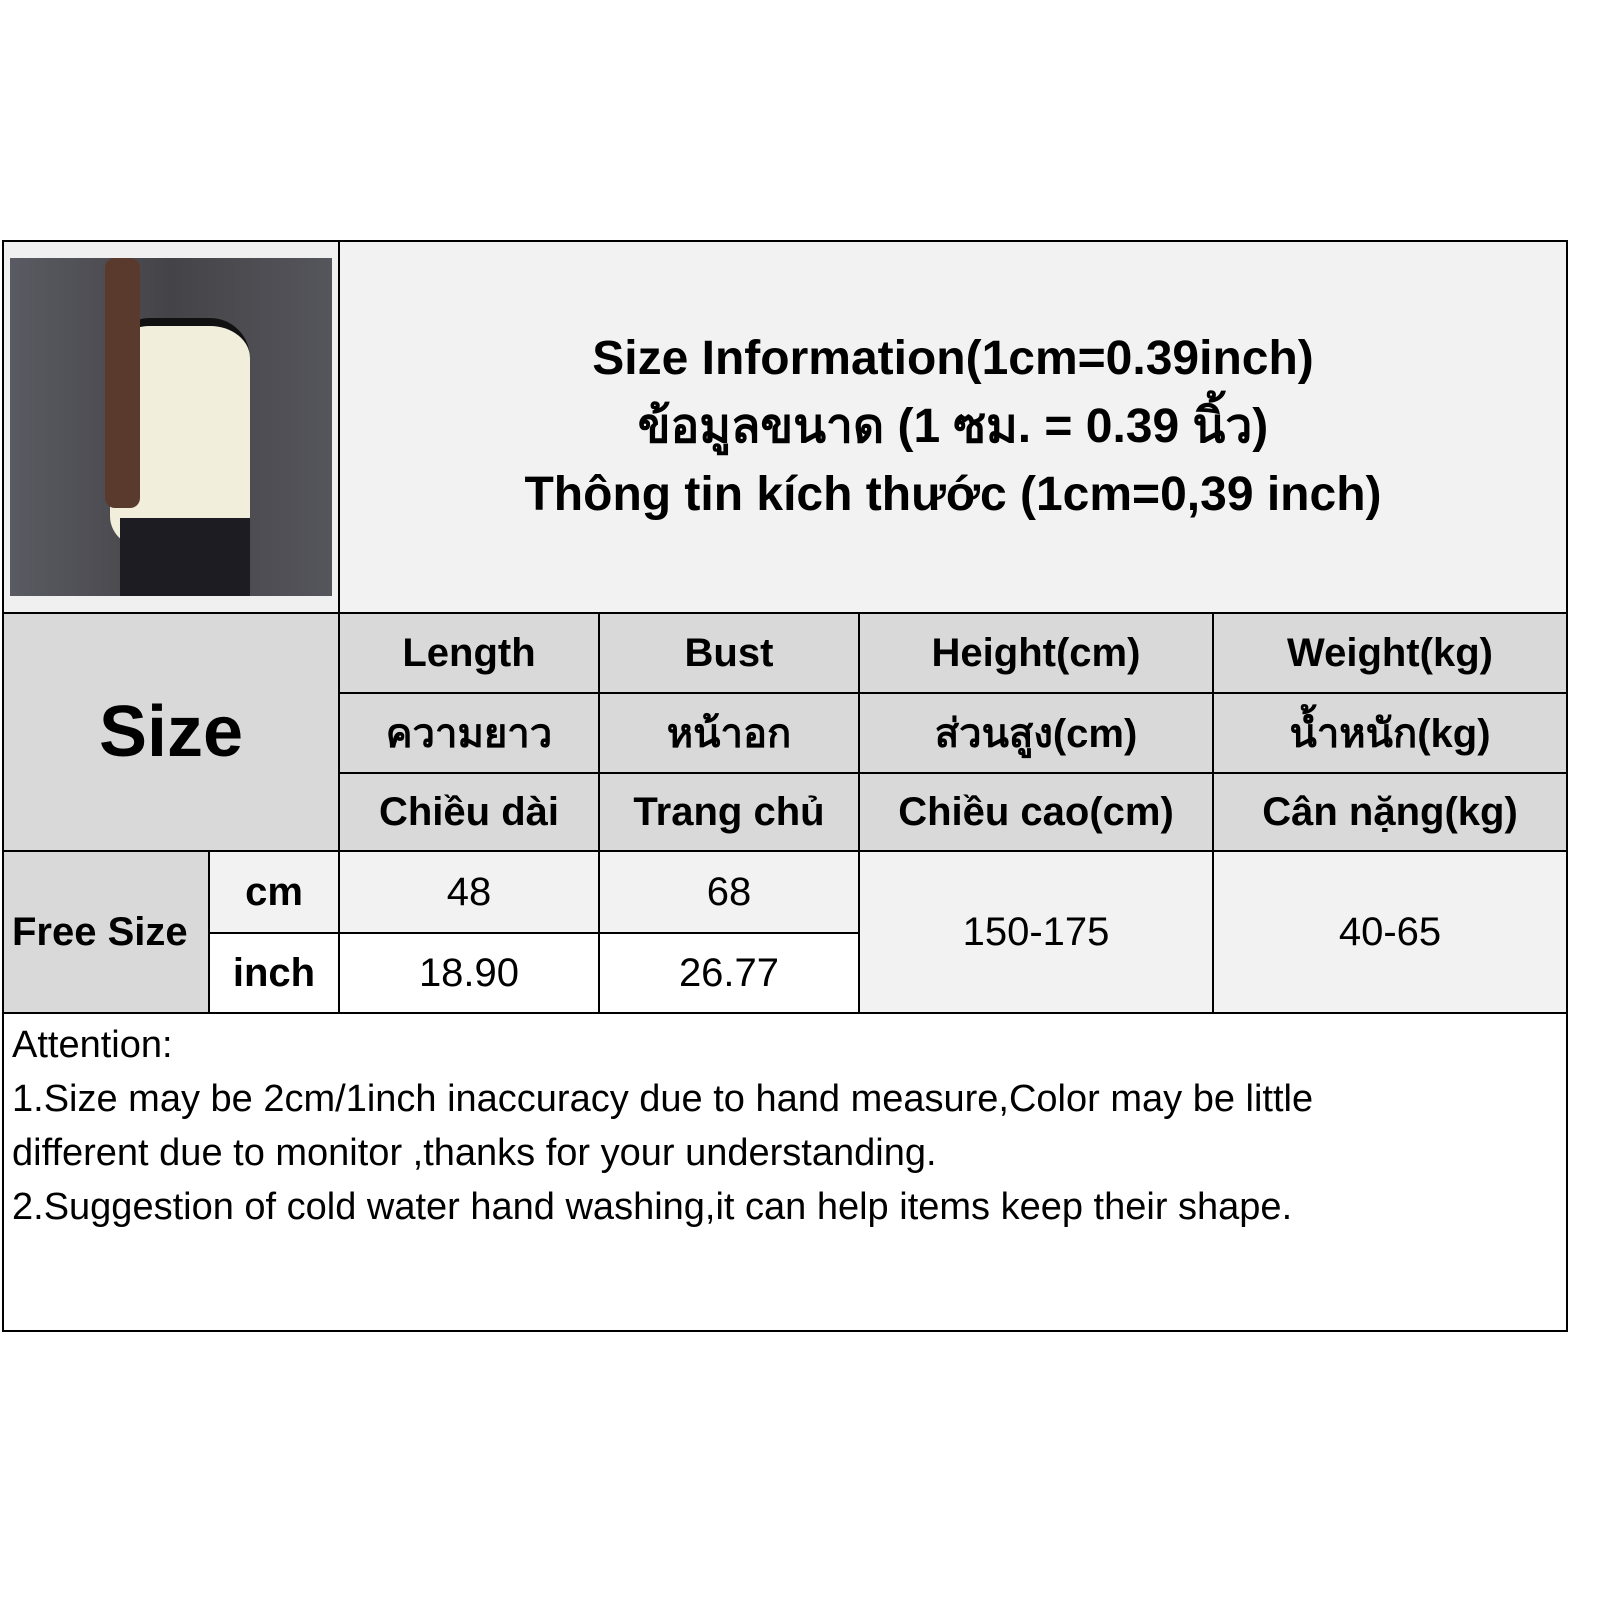  I want to click on size-name-free-size: Free Size, so click(107, 932).